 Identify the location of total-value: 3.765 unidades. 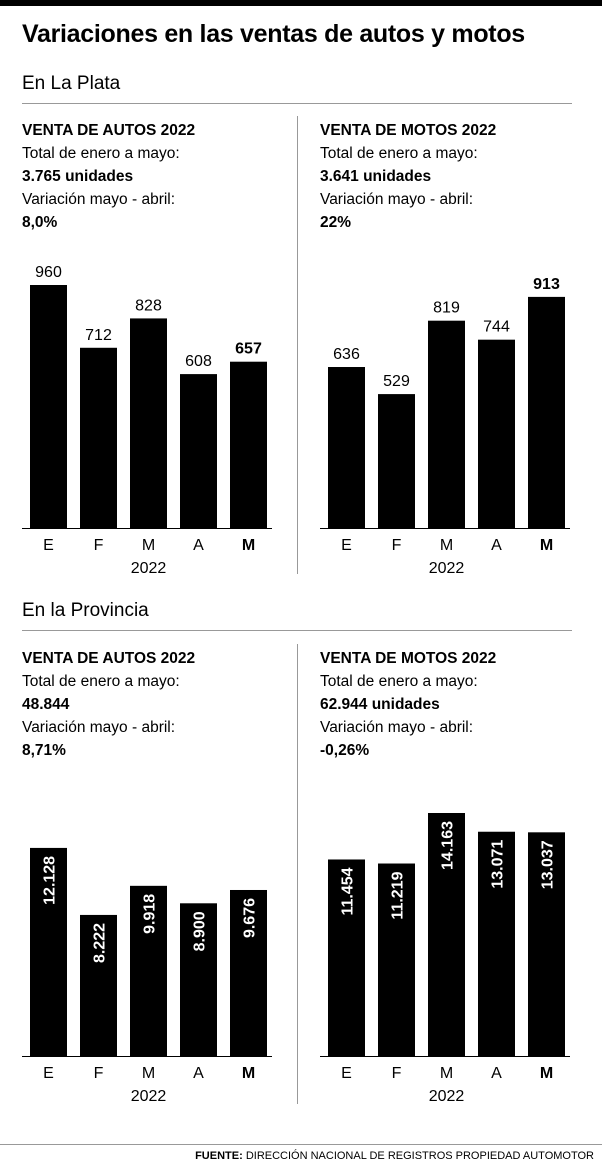
(78, 176).